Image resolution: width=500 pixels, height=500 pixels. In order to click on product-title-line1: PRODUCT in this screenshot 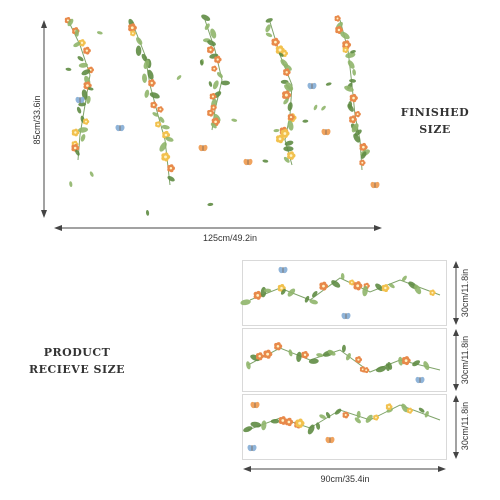, I will do `click(77, 352)`.